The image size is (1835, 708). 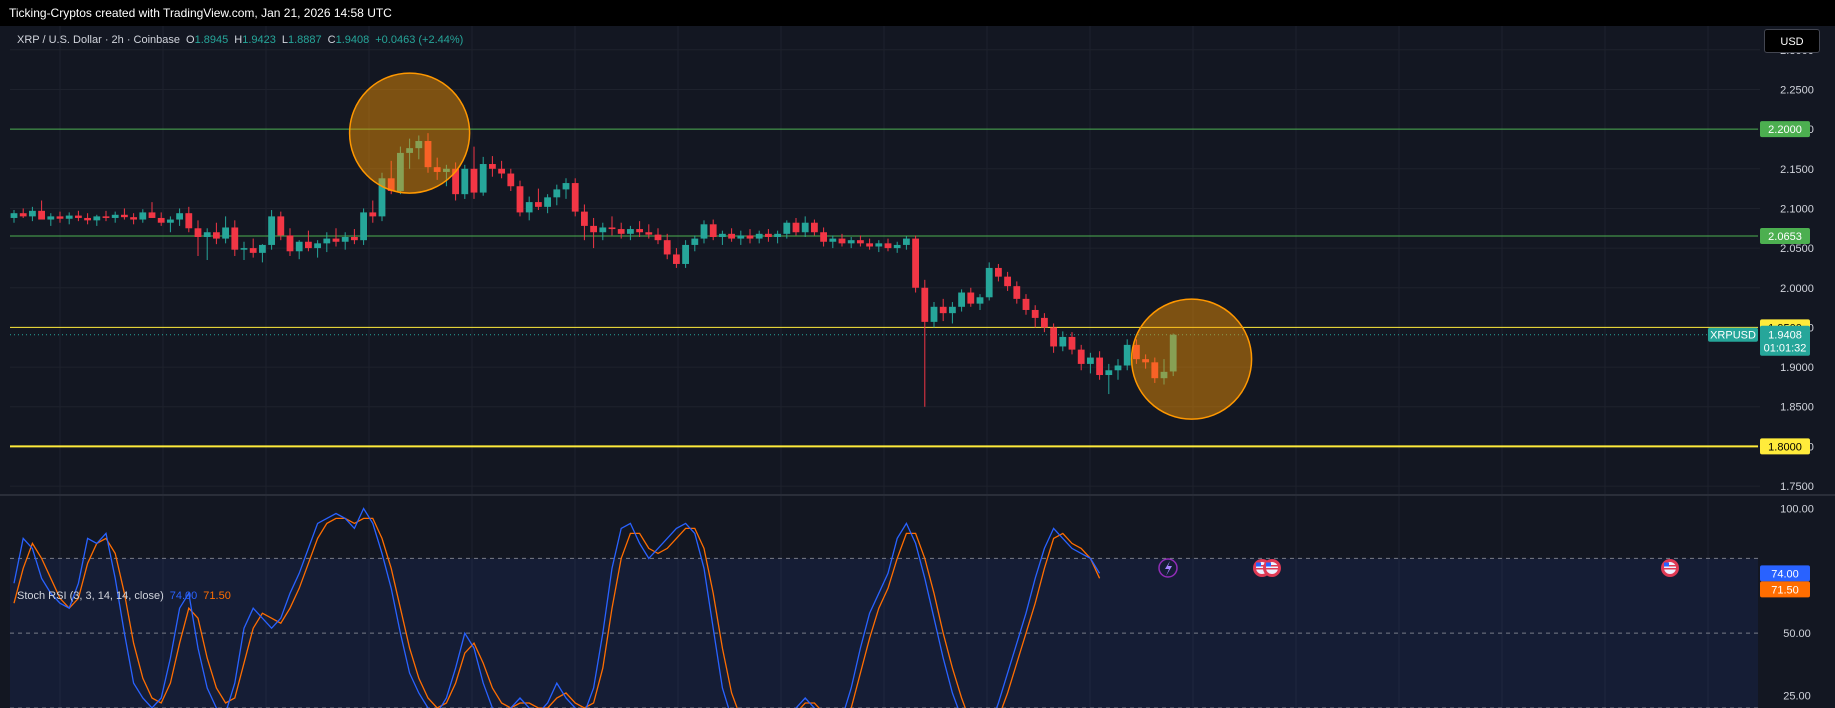 What do you see at coordinates (1168, 568) in the screenshot?
I see `lightning-event-icon` at bounding box center [1168, 568].